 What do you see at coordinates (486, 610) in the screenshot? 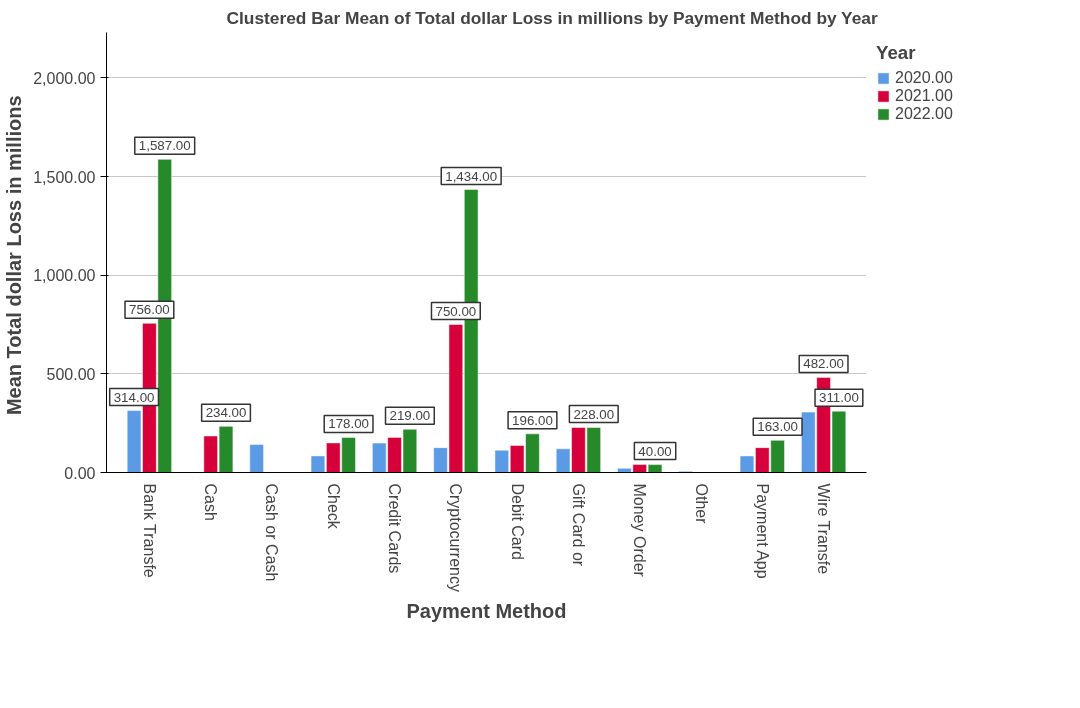
I see `x-axis-title: Payment Method` at bounding box center [486, 610].